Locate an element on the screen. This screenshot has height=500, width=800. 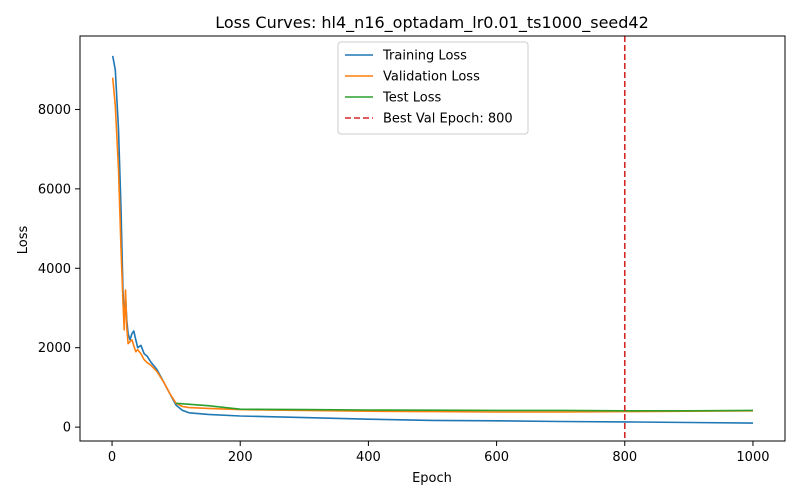
y-axis: 0 2000 4000 6000 8000 is located at coordinates (59, 269).